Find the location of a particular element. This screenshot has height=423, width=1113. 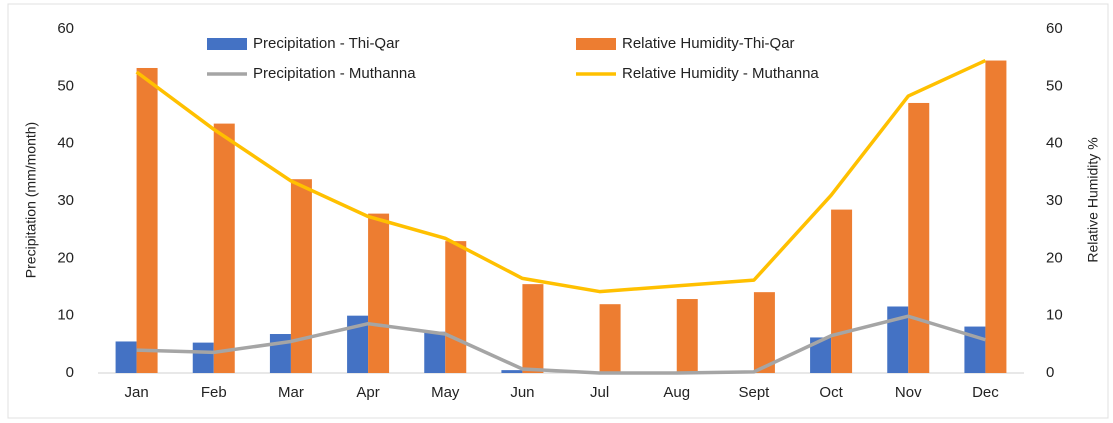

x-tick-label: Aug is located at coordinates (676, 392).